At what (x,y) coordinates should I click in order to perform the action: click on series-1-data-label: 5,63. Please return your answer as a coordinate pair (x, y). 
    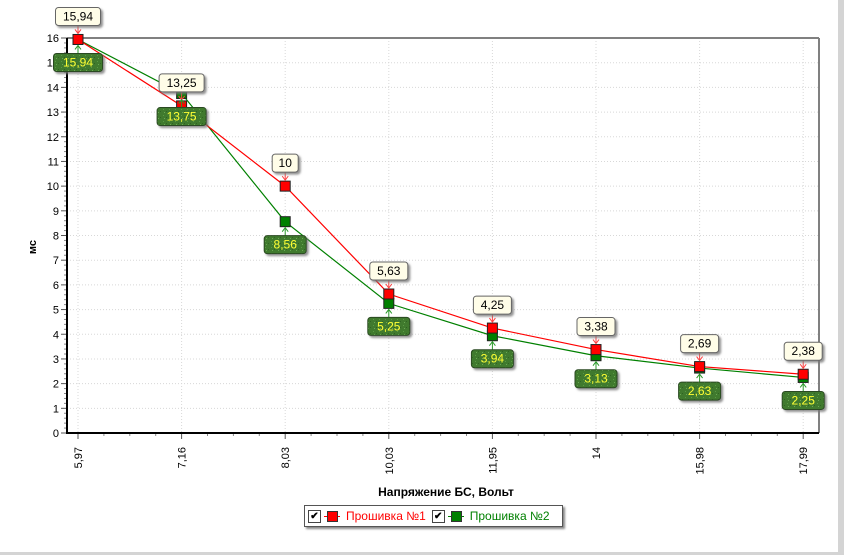
    Looking at the image, I should click on (389, 275).